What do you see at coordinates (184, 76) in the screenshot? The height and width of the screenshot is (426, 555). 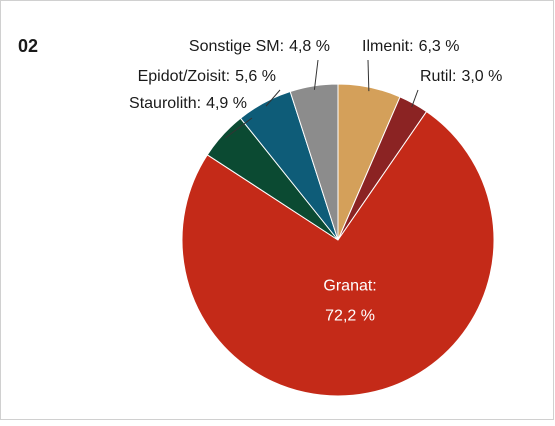 I see `slice-category: Epidot/Zoisit:` at bounding box center [184, 76].